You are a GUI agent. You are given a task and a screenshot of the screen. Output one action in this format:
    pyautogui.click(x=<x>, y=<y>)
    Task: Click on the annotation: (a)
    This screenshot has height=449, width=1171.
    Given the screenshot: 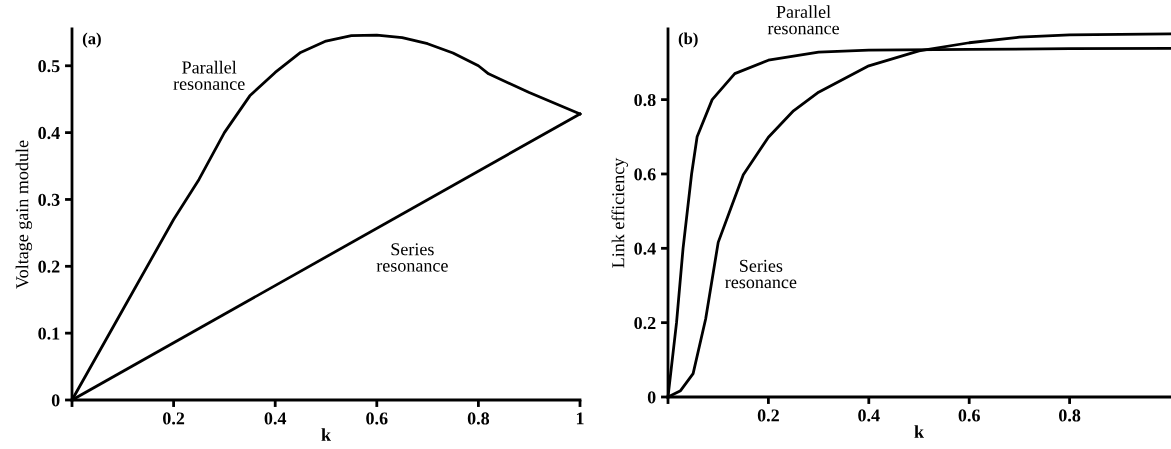 What is the action you would take?
    pyautogui.click(x=91, y=40)
    